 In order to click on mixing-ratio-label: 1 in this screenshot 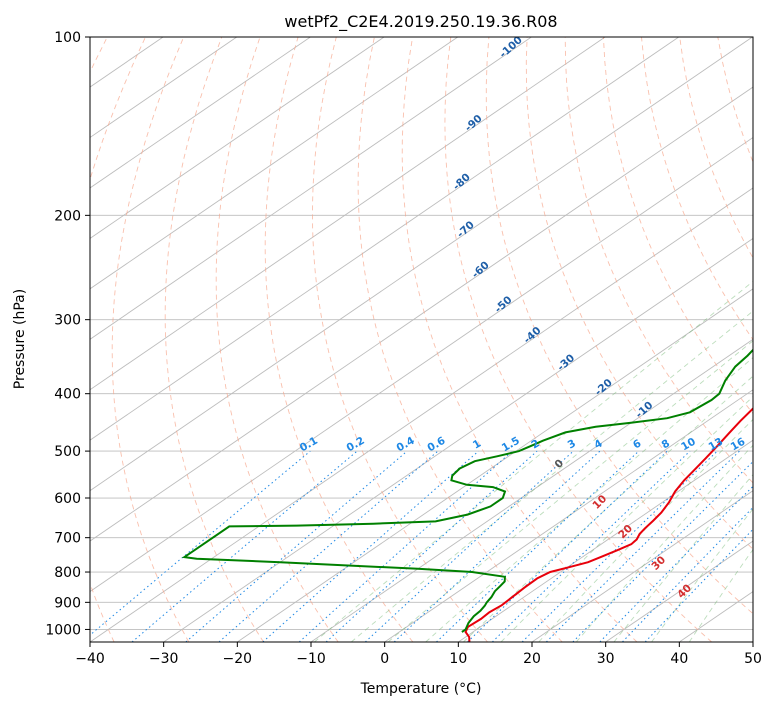, I will do `click(477, 445)`.